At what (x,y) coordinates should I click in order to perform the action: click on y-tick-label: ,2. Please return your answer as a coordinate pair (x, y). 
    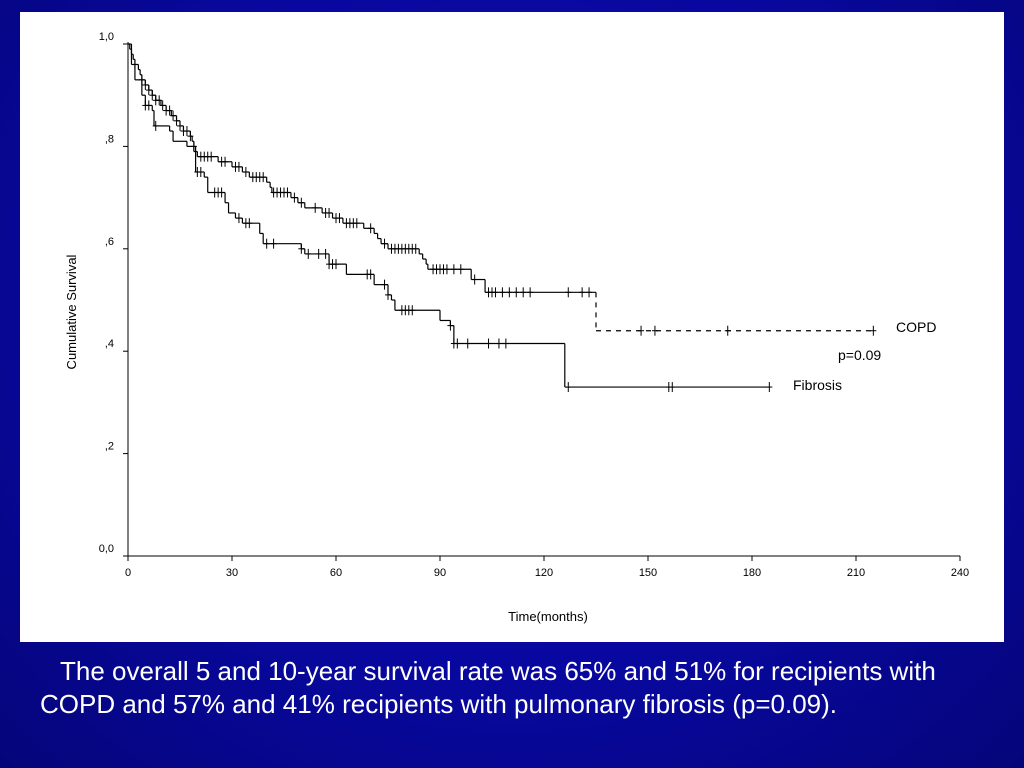
    Looking at the image, I should click on (109, 447).